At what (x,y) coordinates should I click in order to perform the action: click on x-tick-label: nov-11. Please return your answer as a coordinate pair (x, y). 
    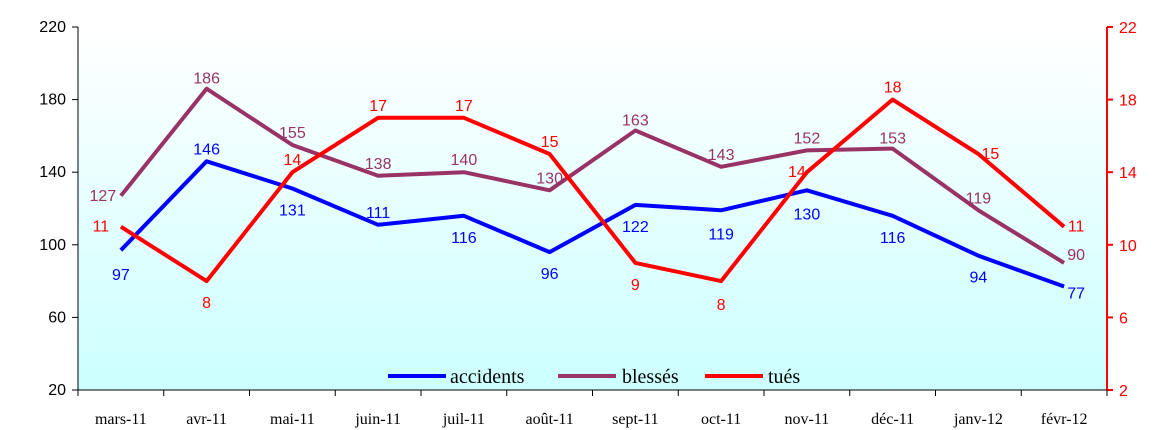
    Looking at the image, I should click on (807, 419).